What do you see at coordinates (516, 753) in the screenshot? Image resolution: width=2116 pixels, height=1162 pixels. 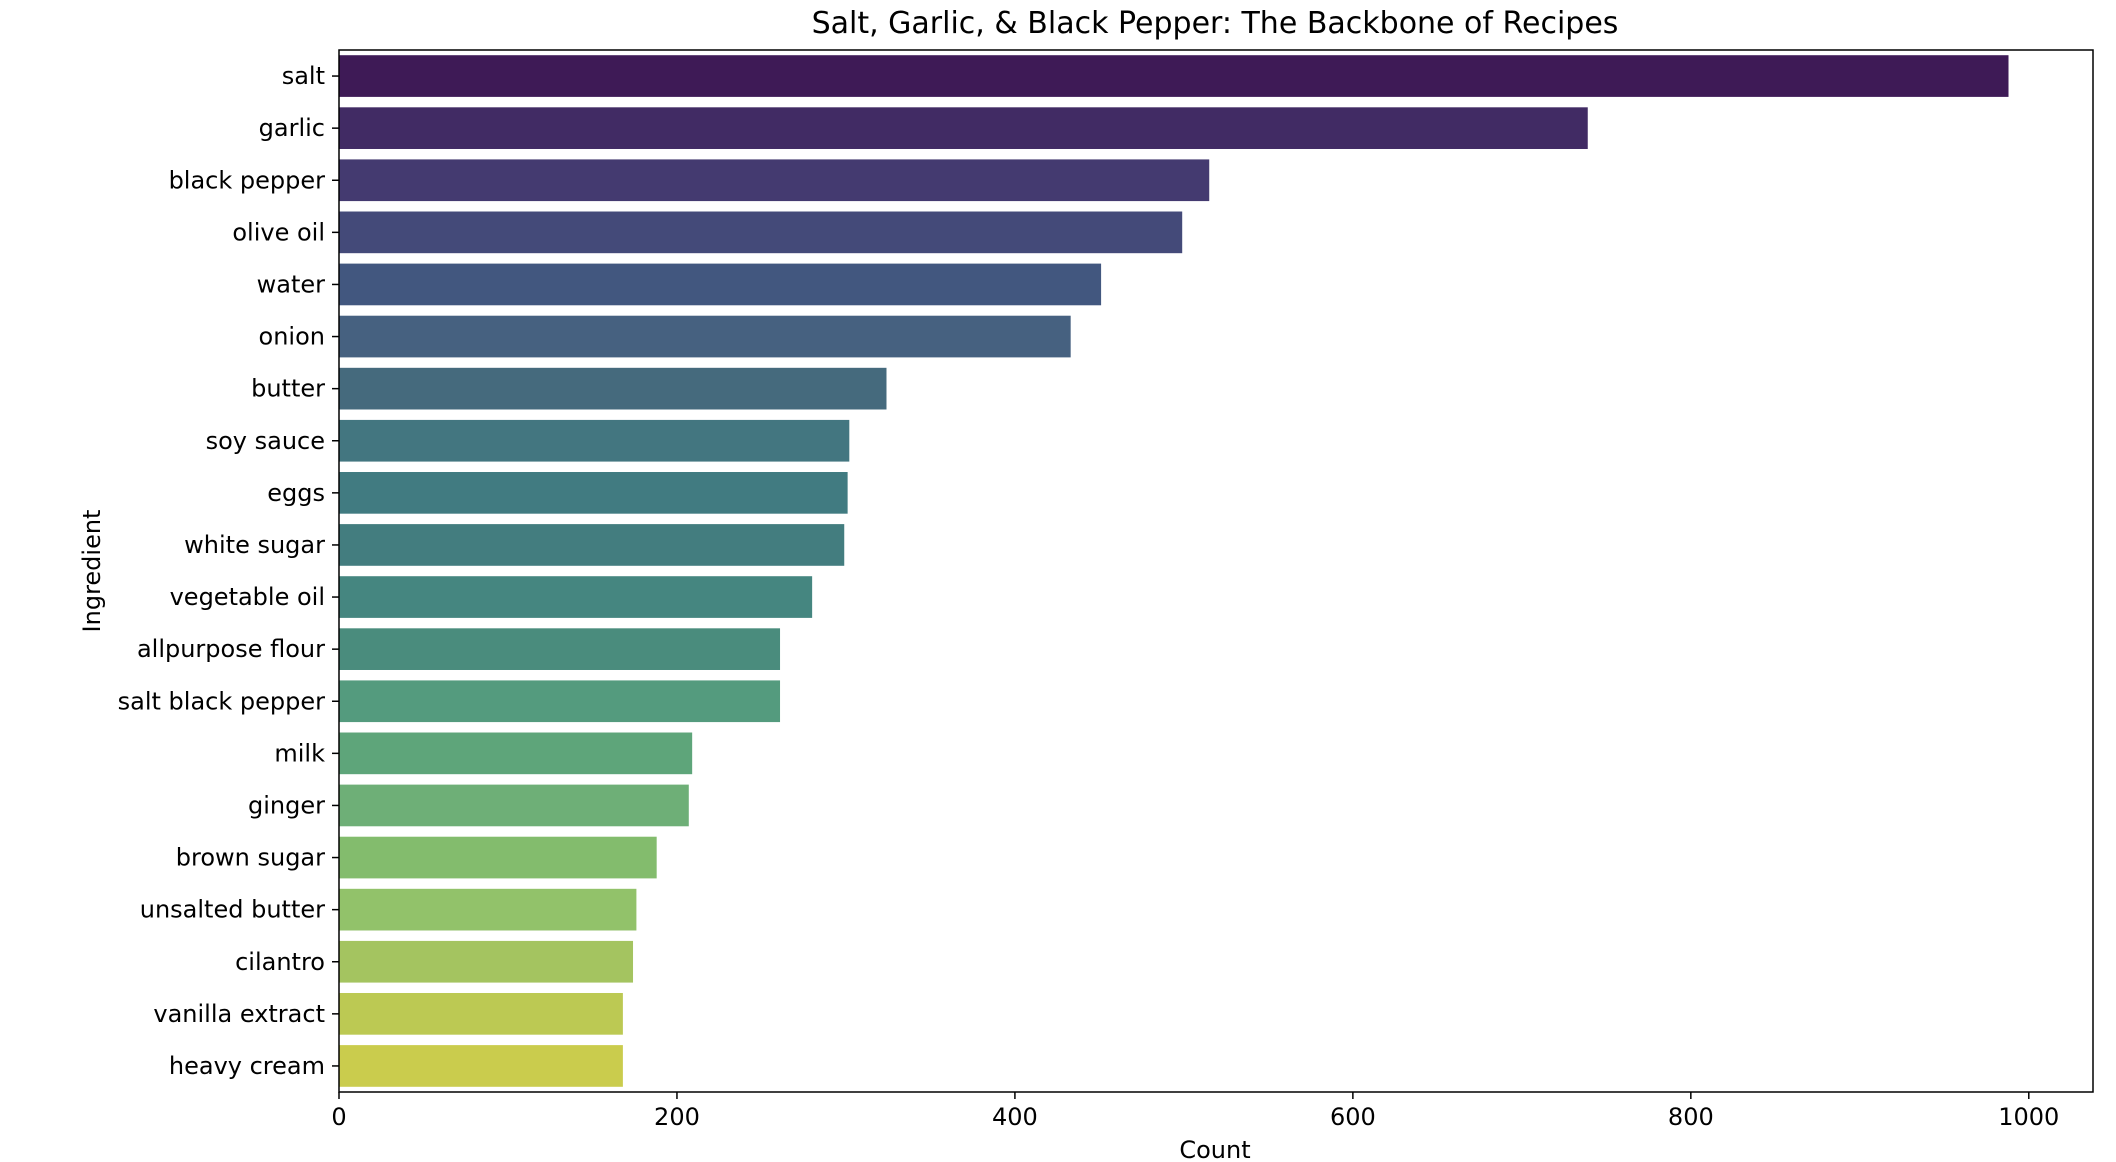 I see `bar-milk` at bounding box center [516, 753].